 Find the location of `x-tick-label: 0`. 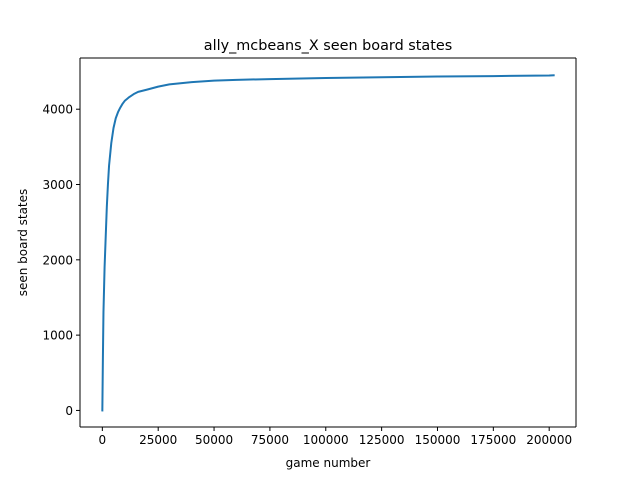

x-tick-label: 0 is located at coordinates (103, 440).